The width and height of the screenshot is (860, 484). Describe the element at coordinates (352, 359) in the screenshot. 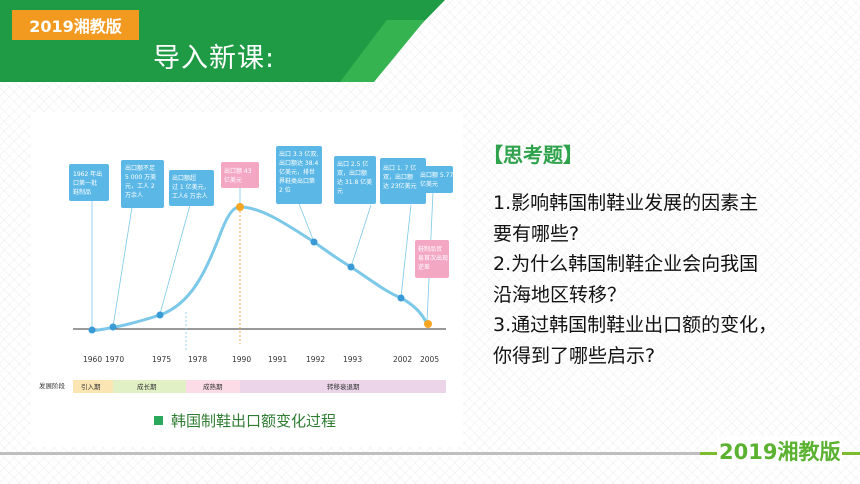

I see `x-tick-1993: 1993` at that location.